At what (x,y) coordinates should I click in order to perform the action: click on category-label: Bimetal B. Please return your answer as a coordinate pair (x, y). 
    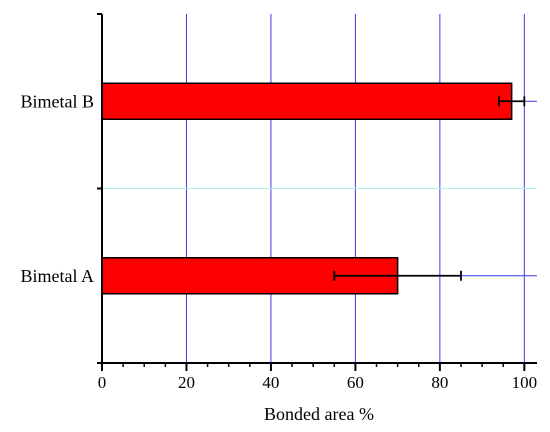
    Looking at the image, I should click on (58, 101).